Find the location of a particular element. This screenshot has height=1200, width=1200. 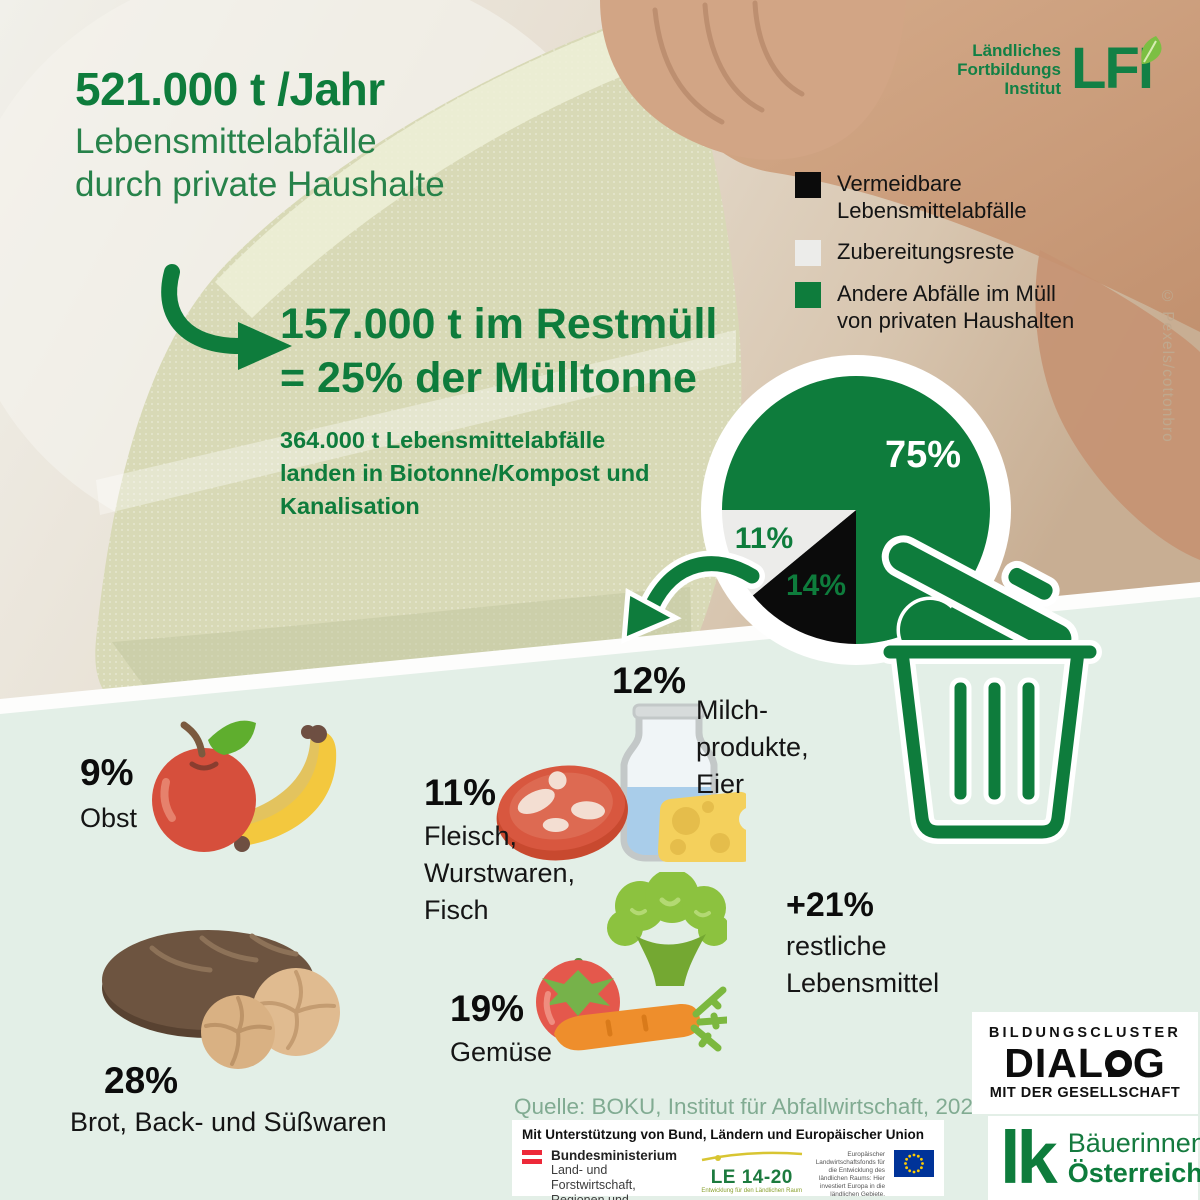

legend-item-vermeidbare: Vermeidbare Lebensmittelabfälle is located at coordinates (934, 197).